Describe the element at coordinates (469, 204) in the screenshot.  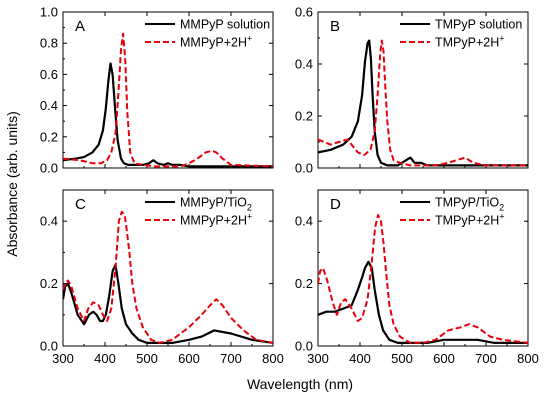
I see `legend-entry-label: TMPyP/TiO2` at that location.